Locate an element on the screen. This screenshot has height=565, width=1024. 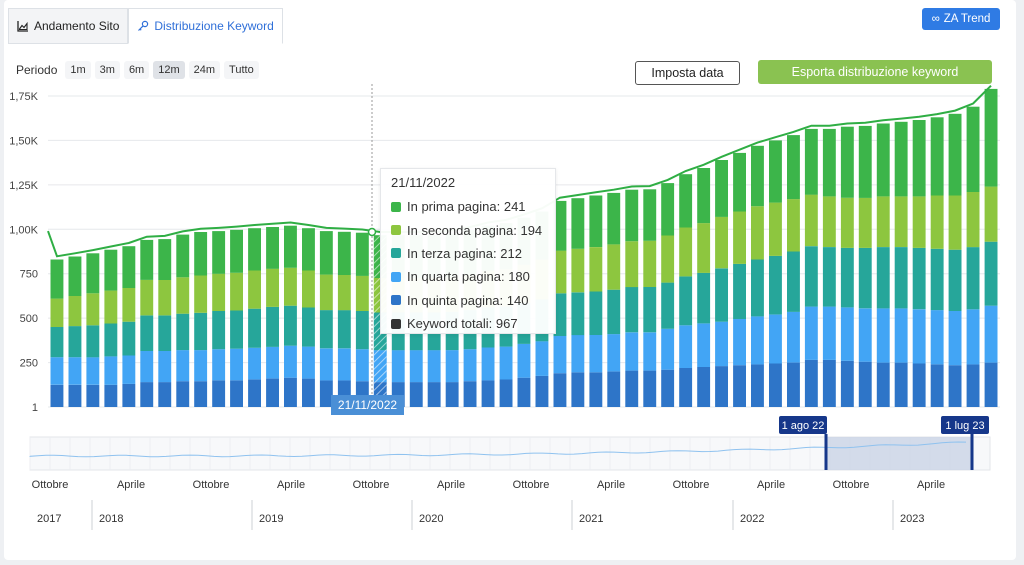
period-1m: 1m is located at coordinates (78, 70).